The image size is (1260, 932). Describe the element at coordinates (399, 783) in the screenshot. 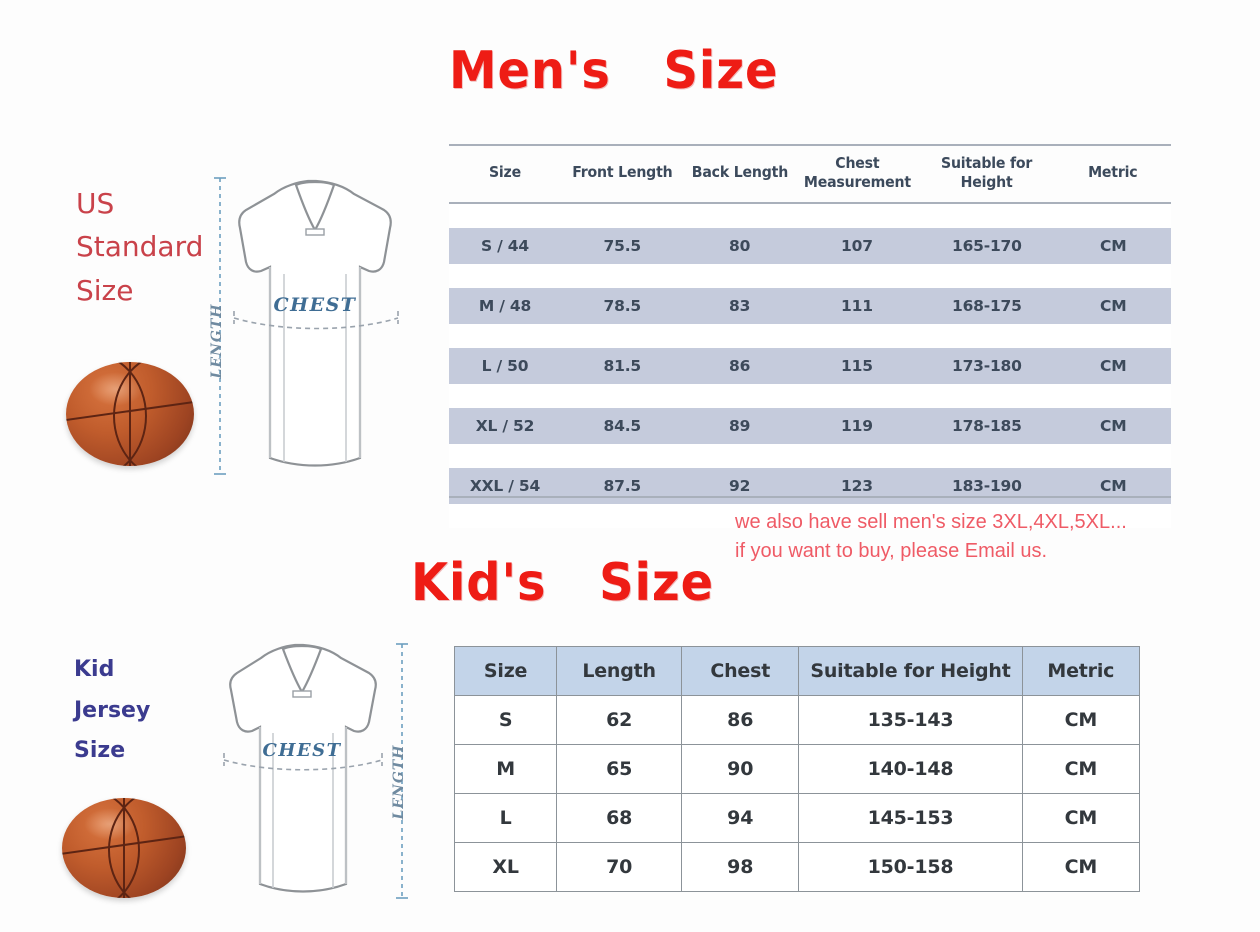

I see `svg-text: LENGTH` at that location.